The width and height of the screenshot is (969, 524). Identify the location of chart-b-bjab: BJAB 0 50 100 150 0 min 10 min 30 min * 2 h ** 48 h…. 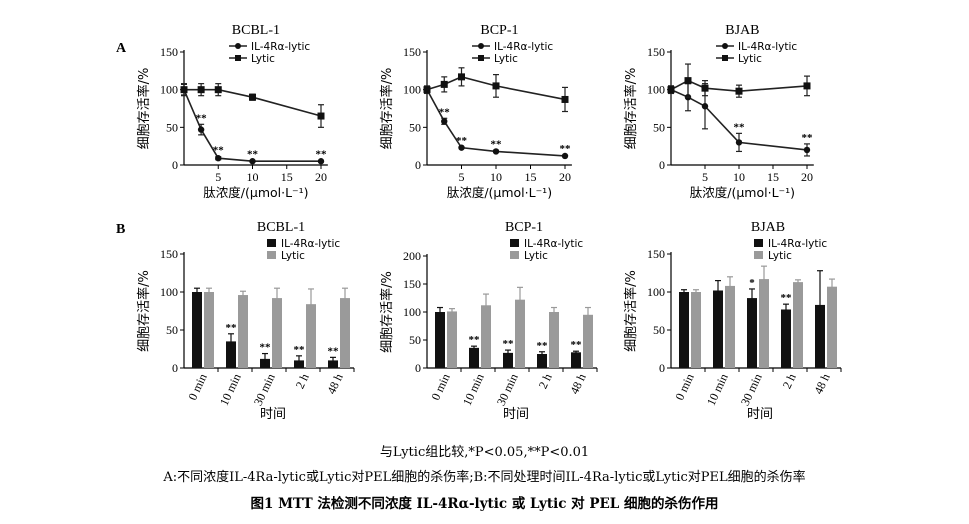
(732, 321).